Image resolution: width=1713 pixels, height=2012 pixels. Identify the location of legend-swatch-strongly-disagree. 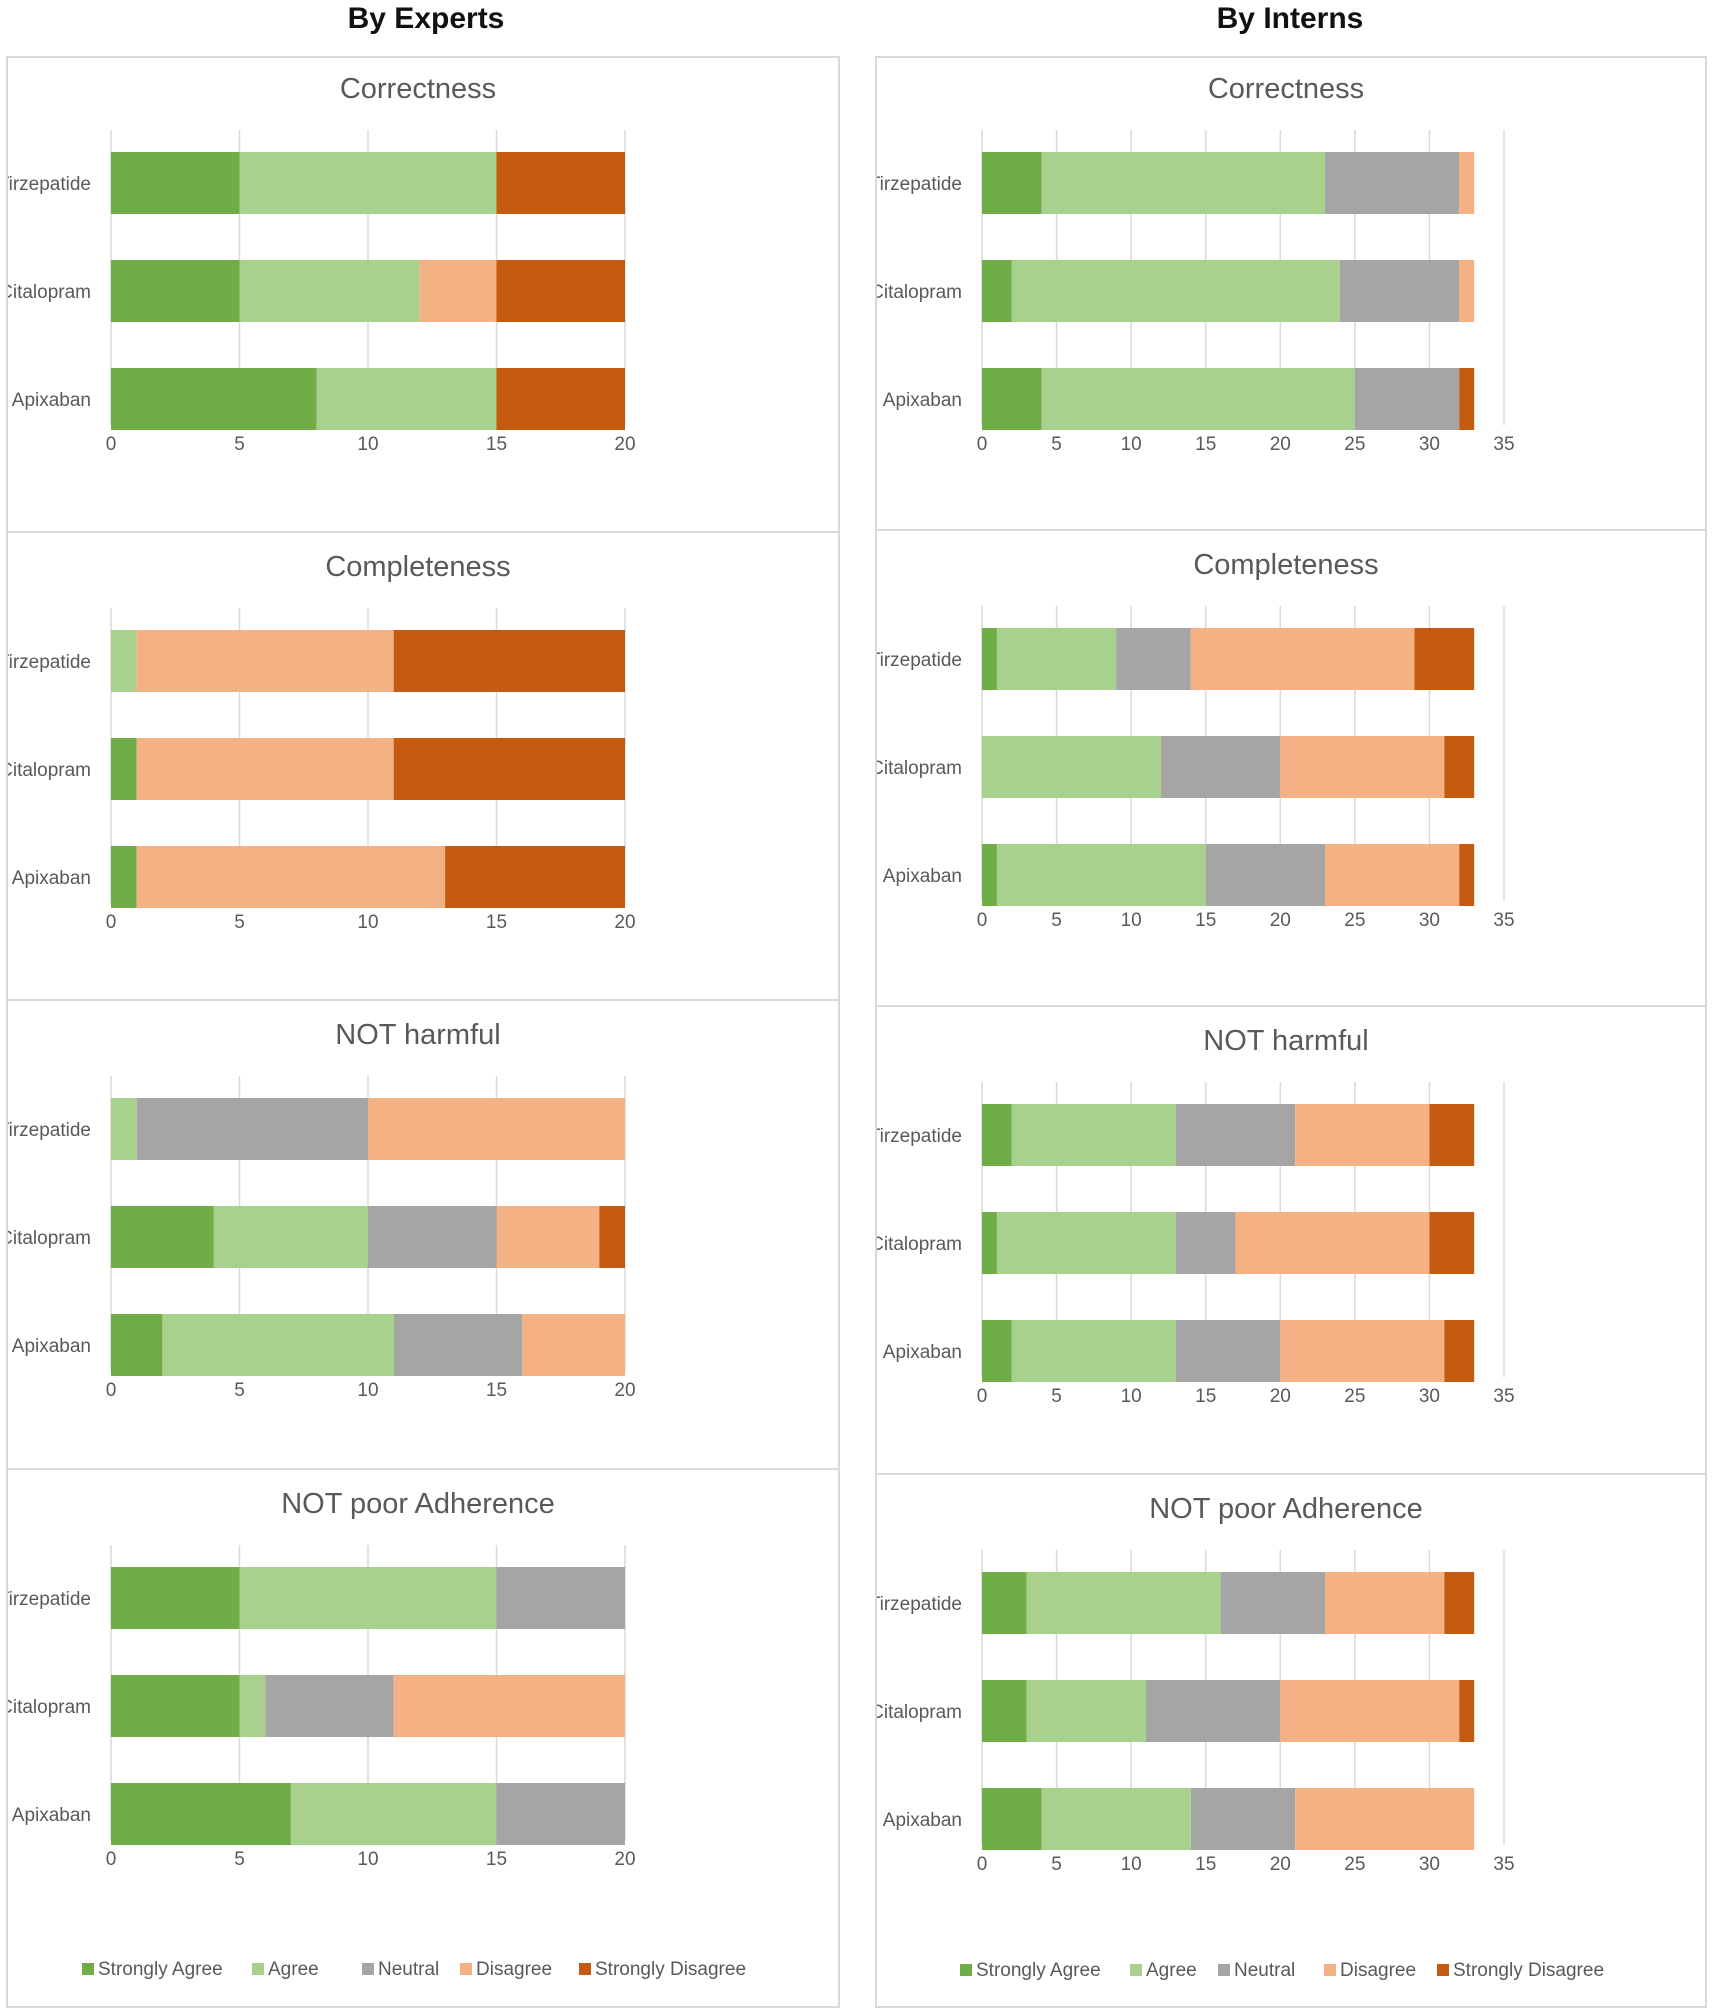
(585, 1969).